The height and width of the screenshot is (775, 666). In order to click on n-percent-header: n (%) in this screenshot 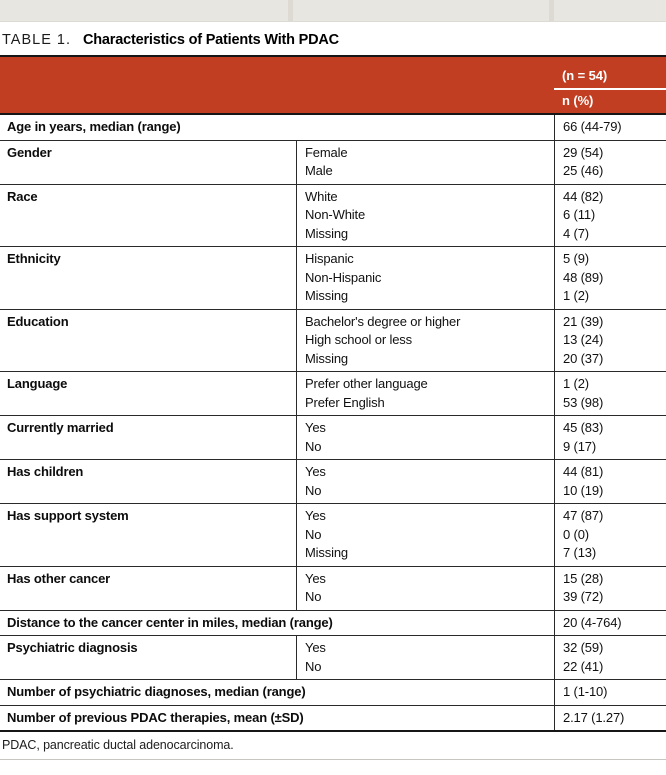, I will do `click(578, 100)`.